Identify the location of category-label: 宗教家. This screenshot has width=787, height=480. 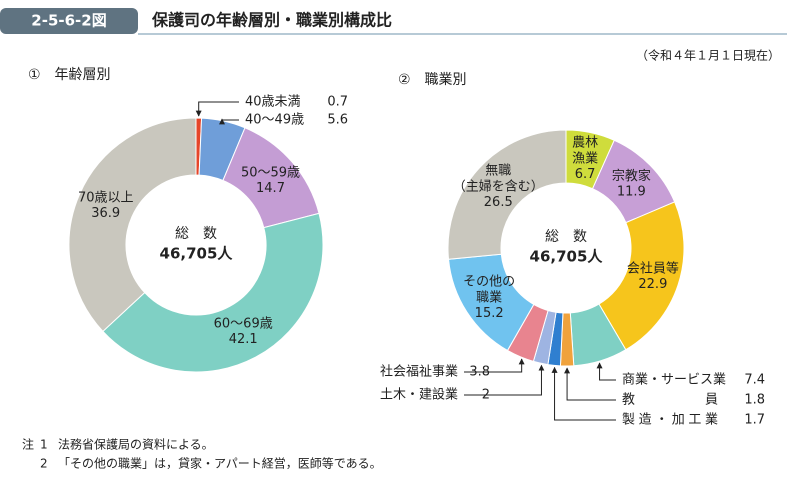
(631, 175).